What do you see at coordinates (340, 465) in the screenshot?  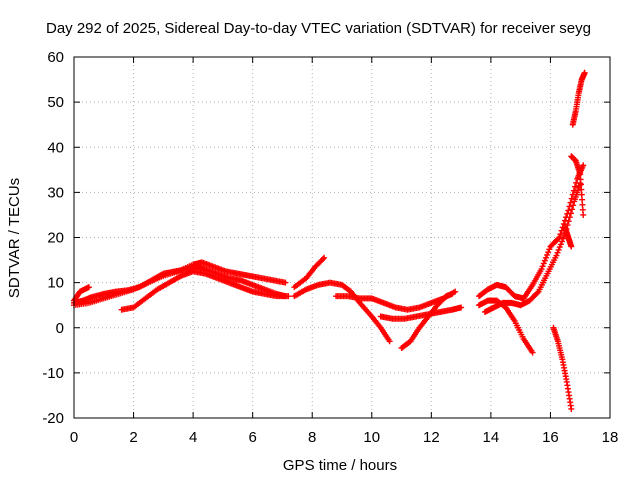 I see `x-axis-label: GPS time / hours` at bounding box center [340, 465].